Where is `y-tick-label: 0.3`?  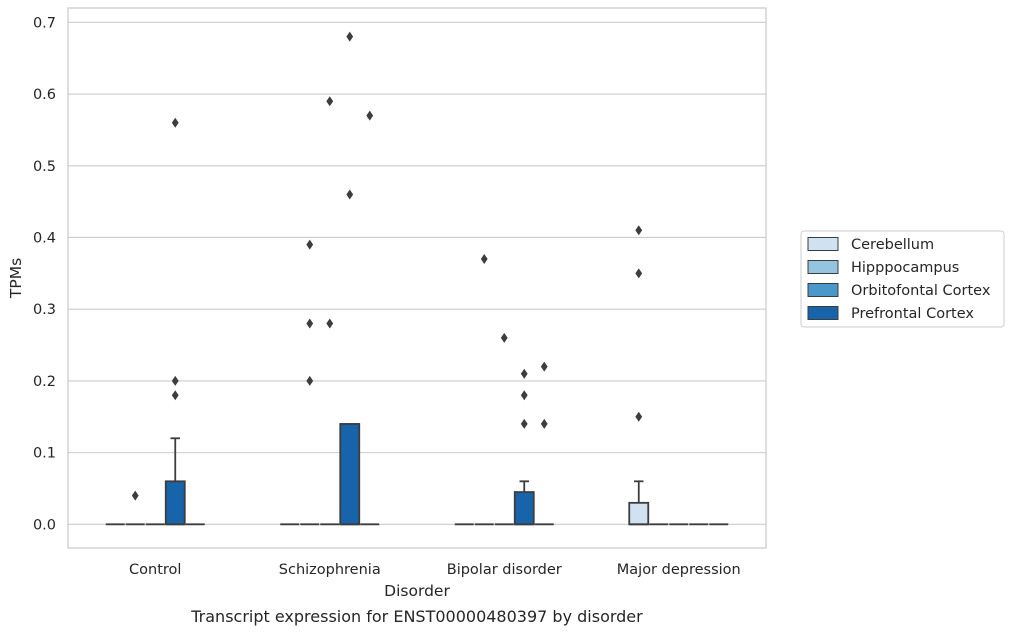 y-tick-label: 0.3 is located at coordinates (44, 310).